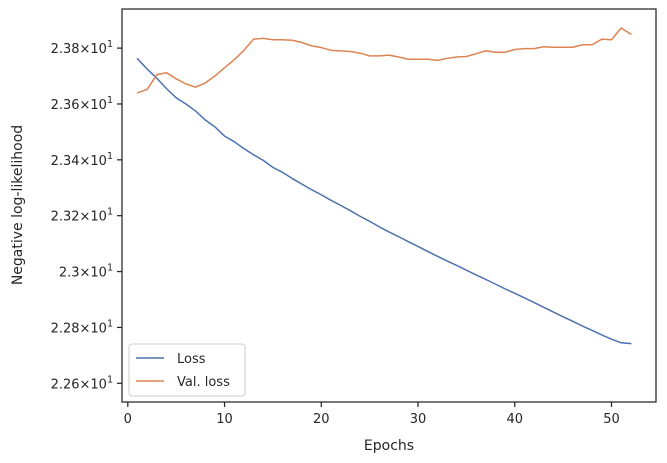  Describe the element at coordinates (514, 419) in the screenshot. I see `x-tick-label: 40` at that location.